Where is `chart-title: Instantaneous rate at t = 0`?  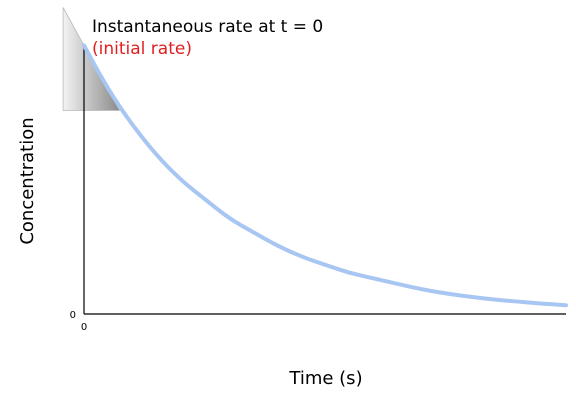
chart-title: Instantaneous rate at t = 0 is located at coordinates (207, 27).